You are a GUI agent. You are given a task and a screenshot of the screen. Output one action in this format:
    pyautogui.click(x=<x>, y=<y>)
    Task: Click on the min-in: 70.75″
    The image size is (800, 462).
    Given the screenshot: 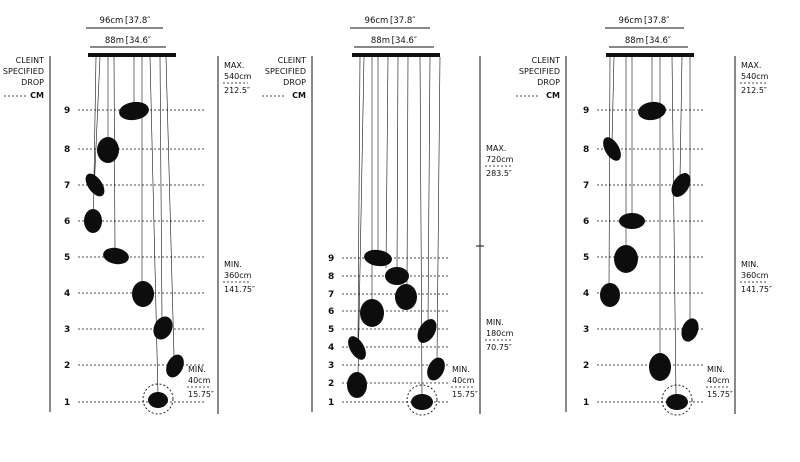 What is the action you would take?
    pyautogui.click(x=499, y=347)
    